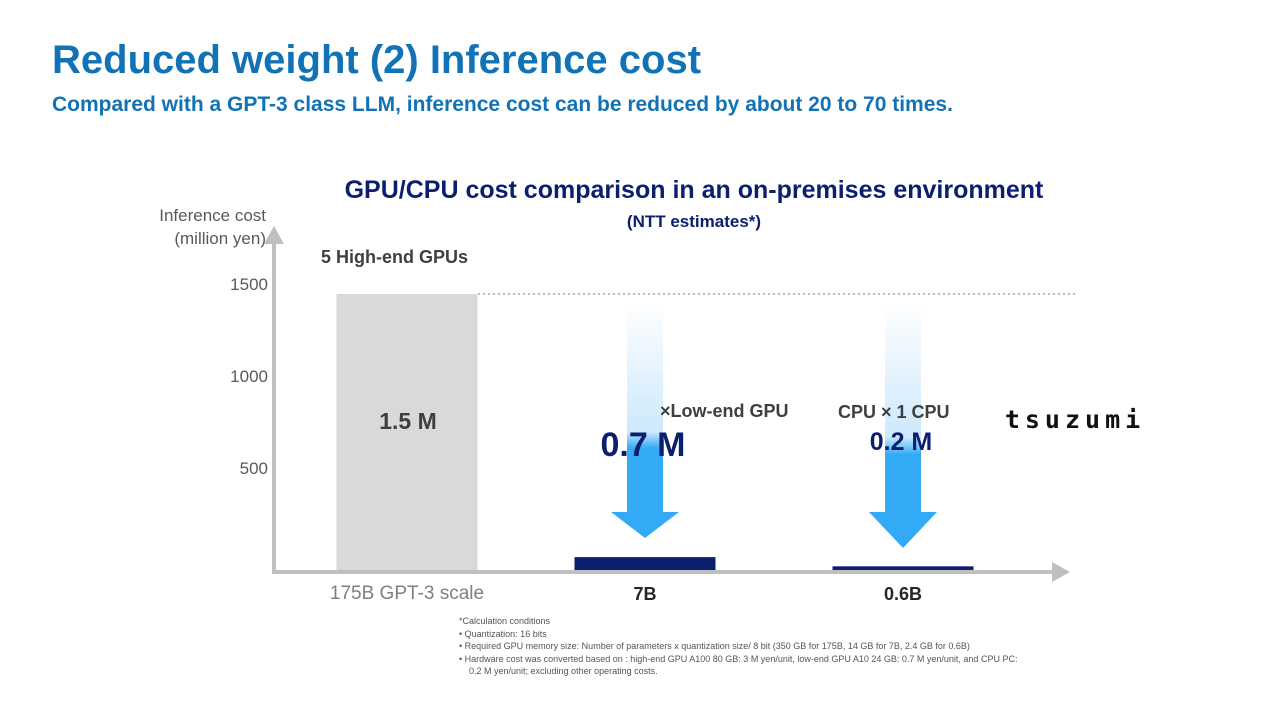 This screenshot has height=720, width=1280. What do you see at coordinates (724, 411) in the screenshot?
I see `hardware-label-2: ×Low-end GPU` at bounding box center [724, 411].